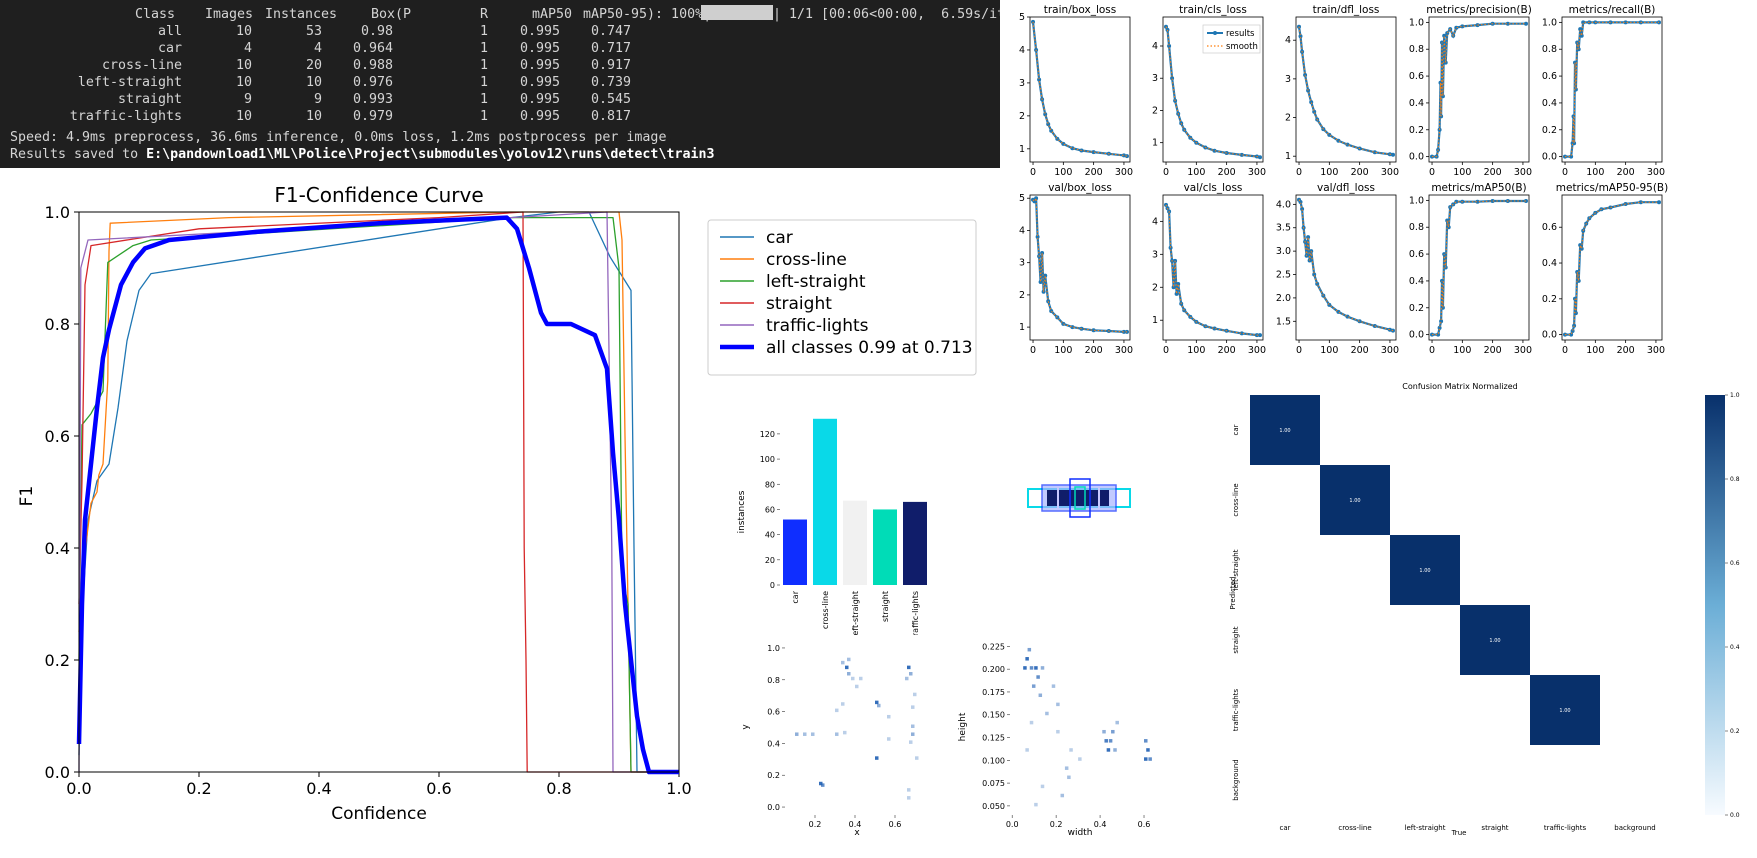  I want to click on row-class: all, so click(170, 31).